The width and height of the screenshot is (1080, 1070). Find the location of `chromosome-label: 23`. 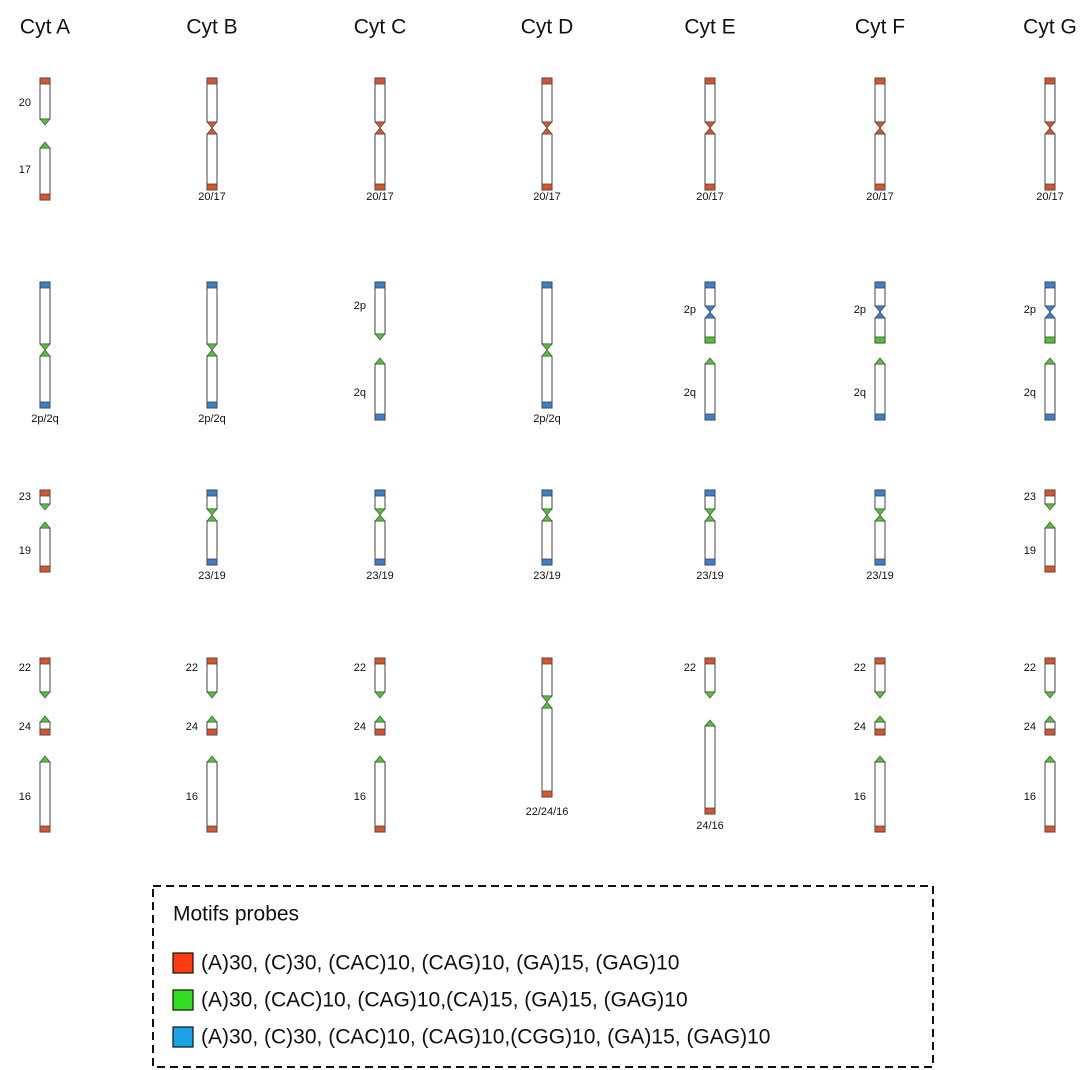

chromosome-label: 23 is located at coordinates (25, 497).